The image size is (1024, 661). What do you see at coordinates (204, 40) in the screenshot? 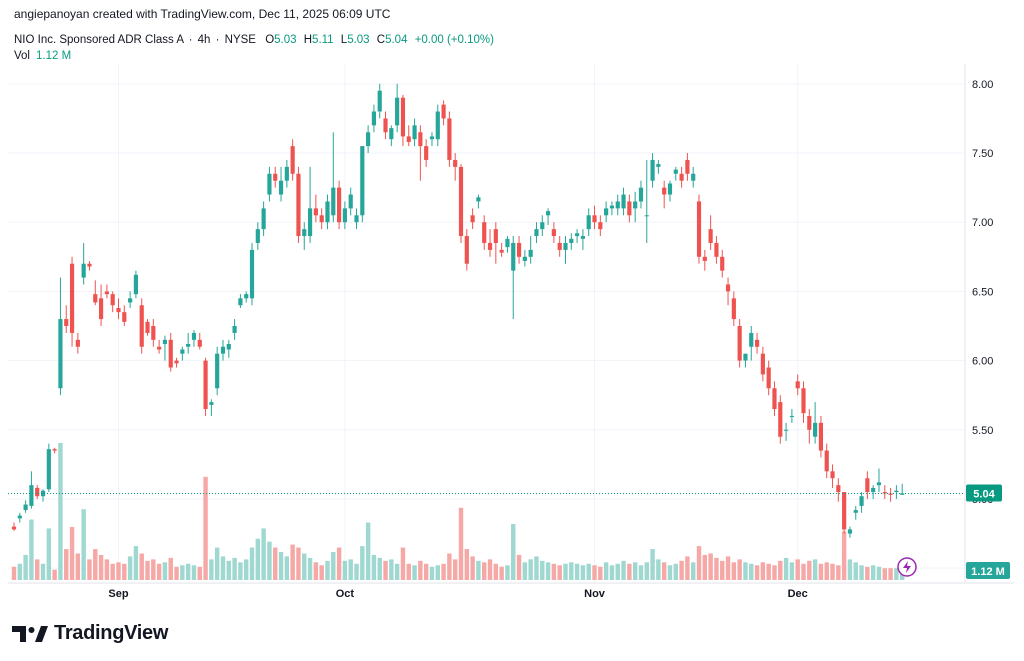
I see `interval-label: 4h` at bounding box center [204, 40].